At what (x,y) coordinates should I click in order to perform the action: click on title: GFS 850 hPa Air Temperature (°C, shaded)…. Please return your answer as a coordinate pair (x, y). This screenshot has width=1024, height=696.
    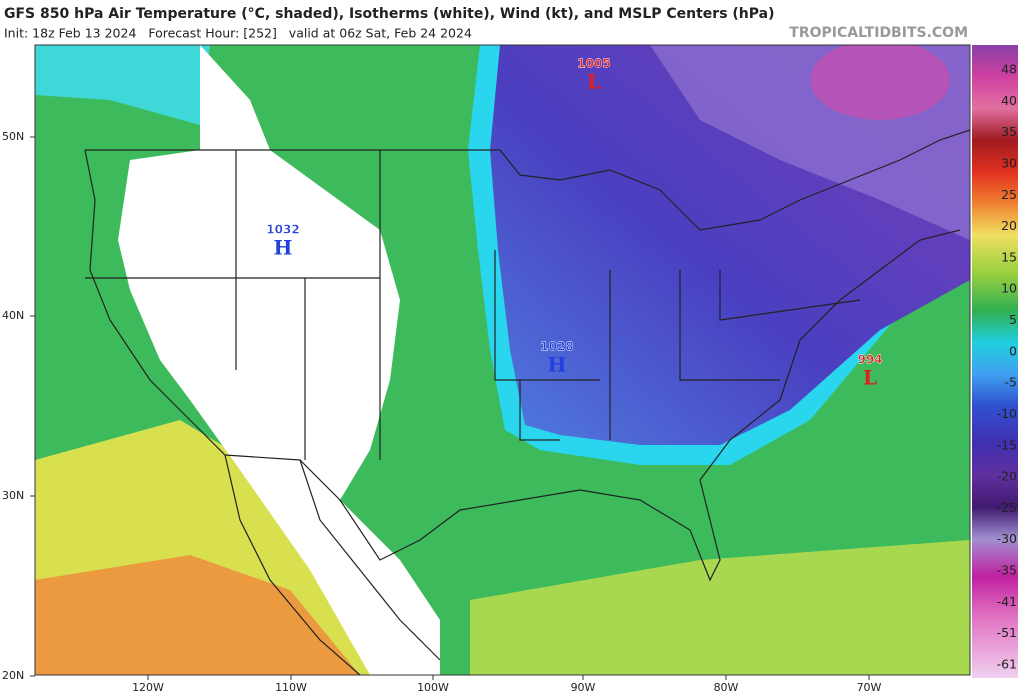
    Looking at the image, I should click on (389, 14).